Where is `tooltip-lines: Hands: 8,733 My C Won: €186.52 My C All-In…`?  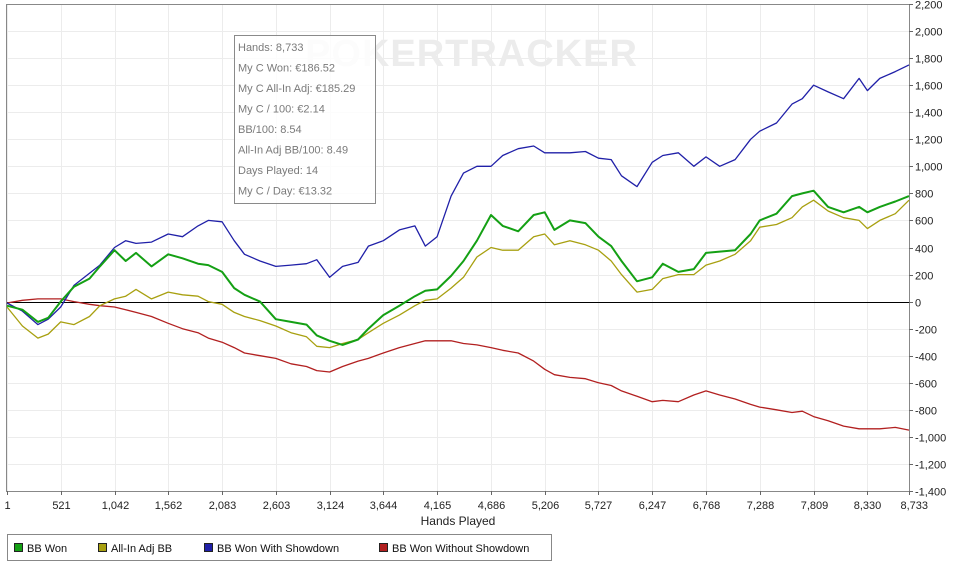
tooltip-lines: Hands: 8,733 My C Won: €186.52 My C All-In… is located at coordinates (296, 120).